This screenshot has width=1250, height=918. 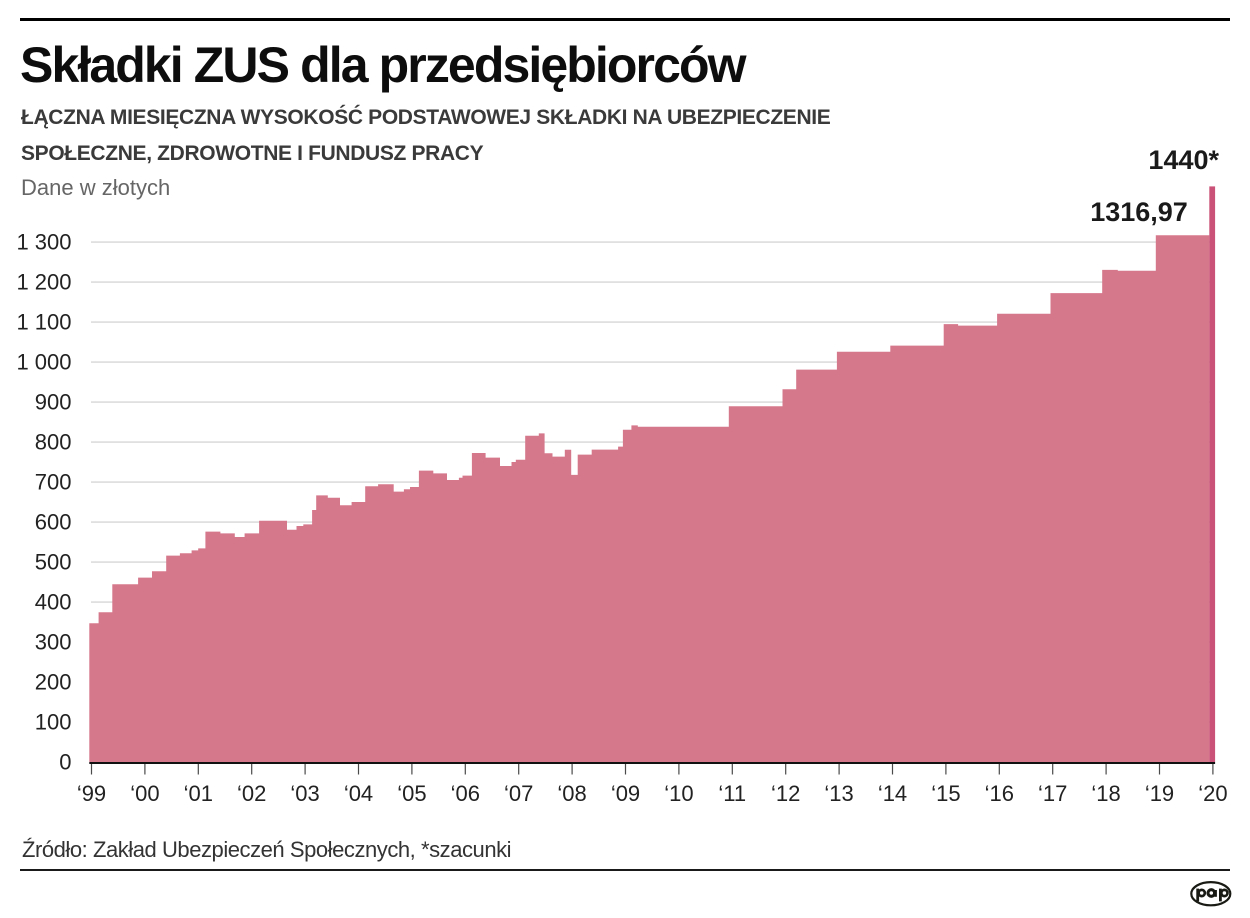 I want to click on svg-text: 1 300, so click(x=43, y=242).